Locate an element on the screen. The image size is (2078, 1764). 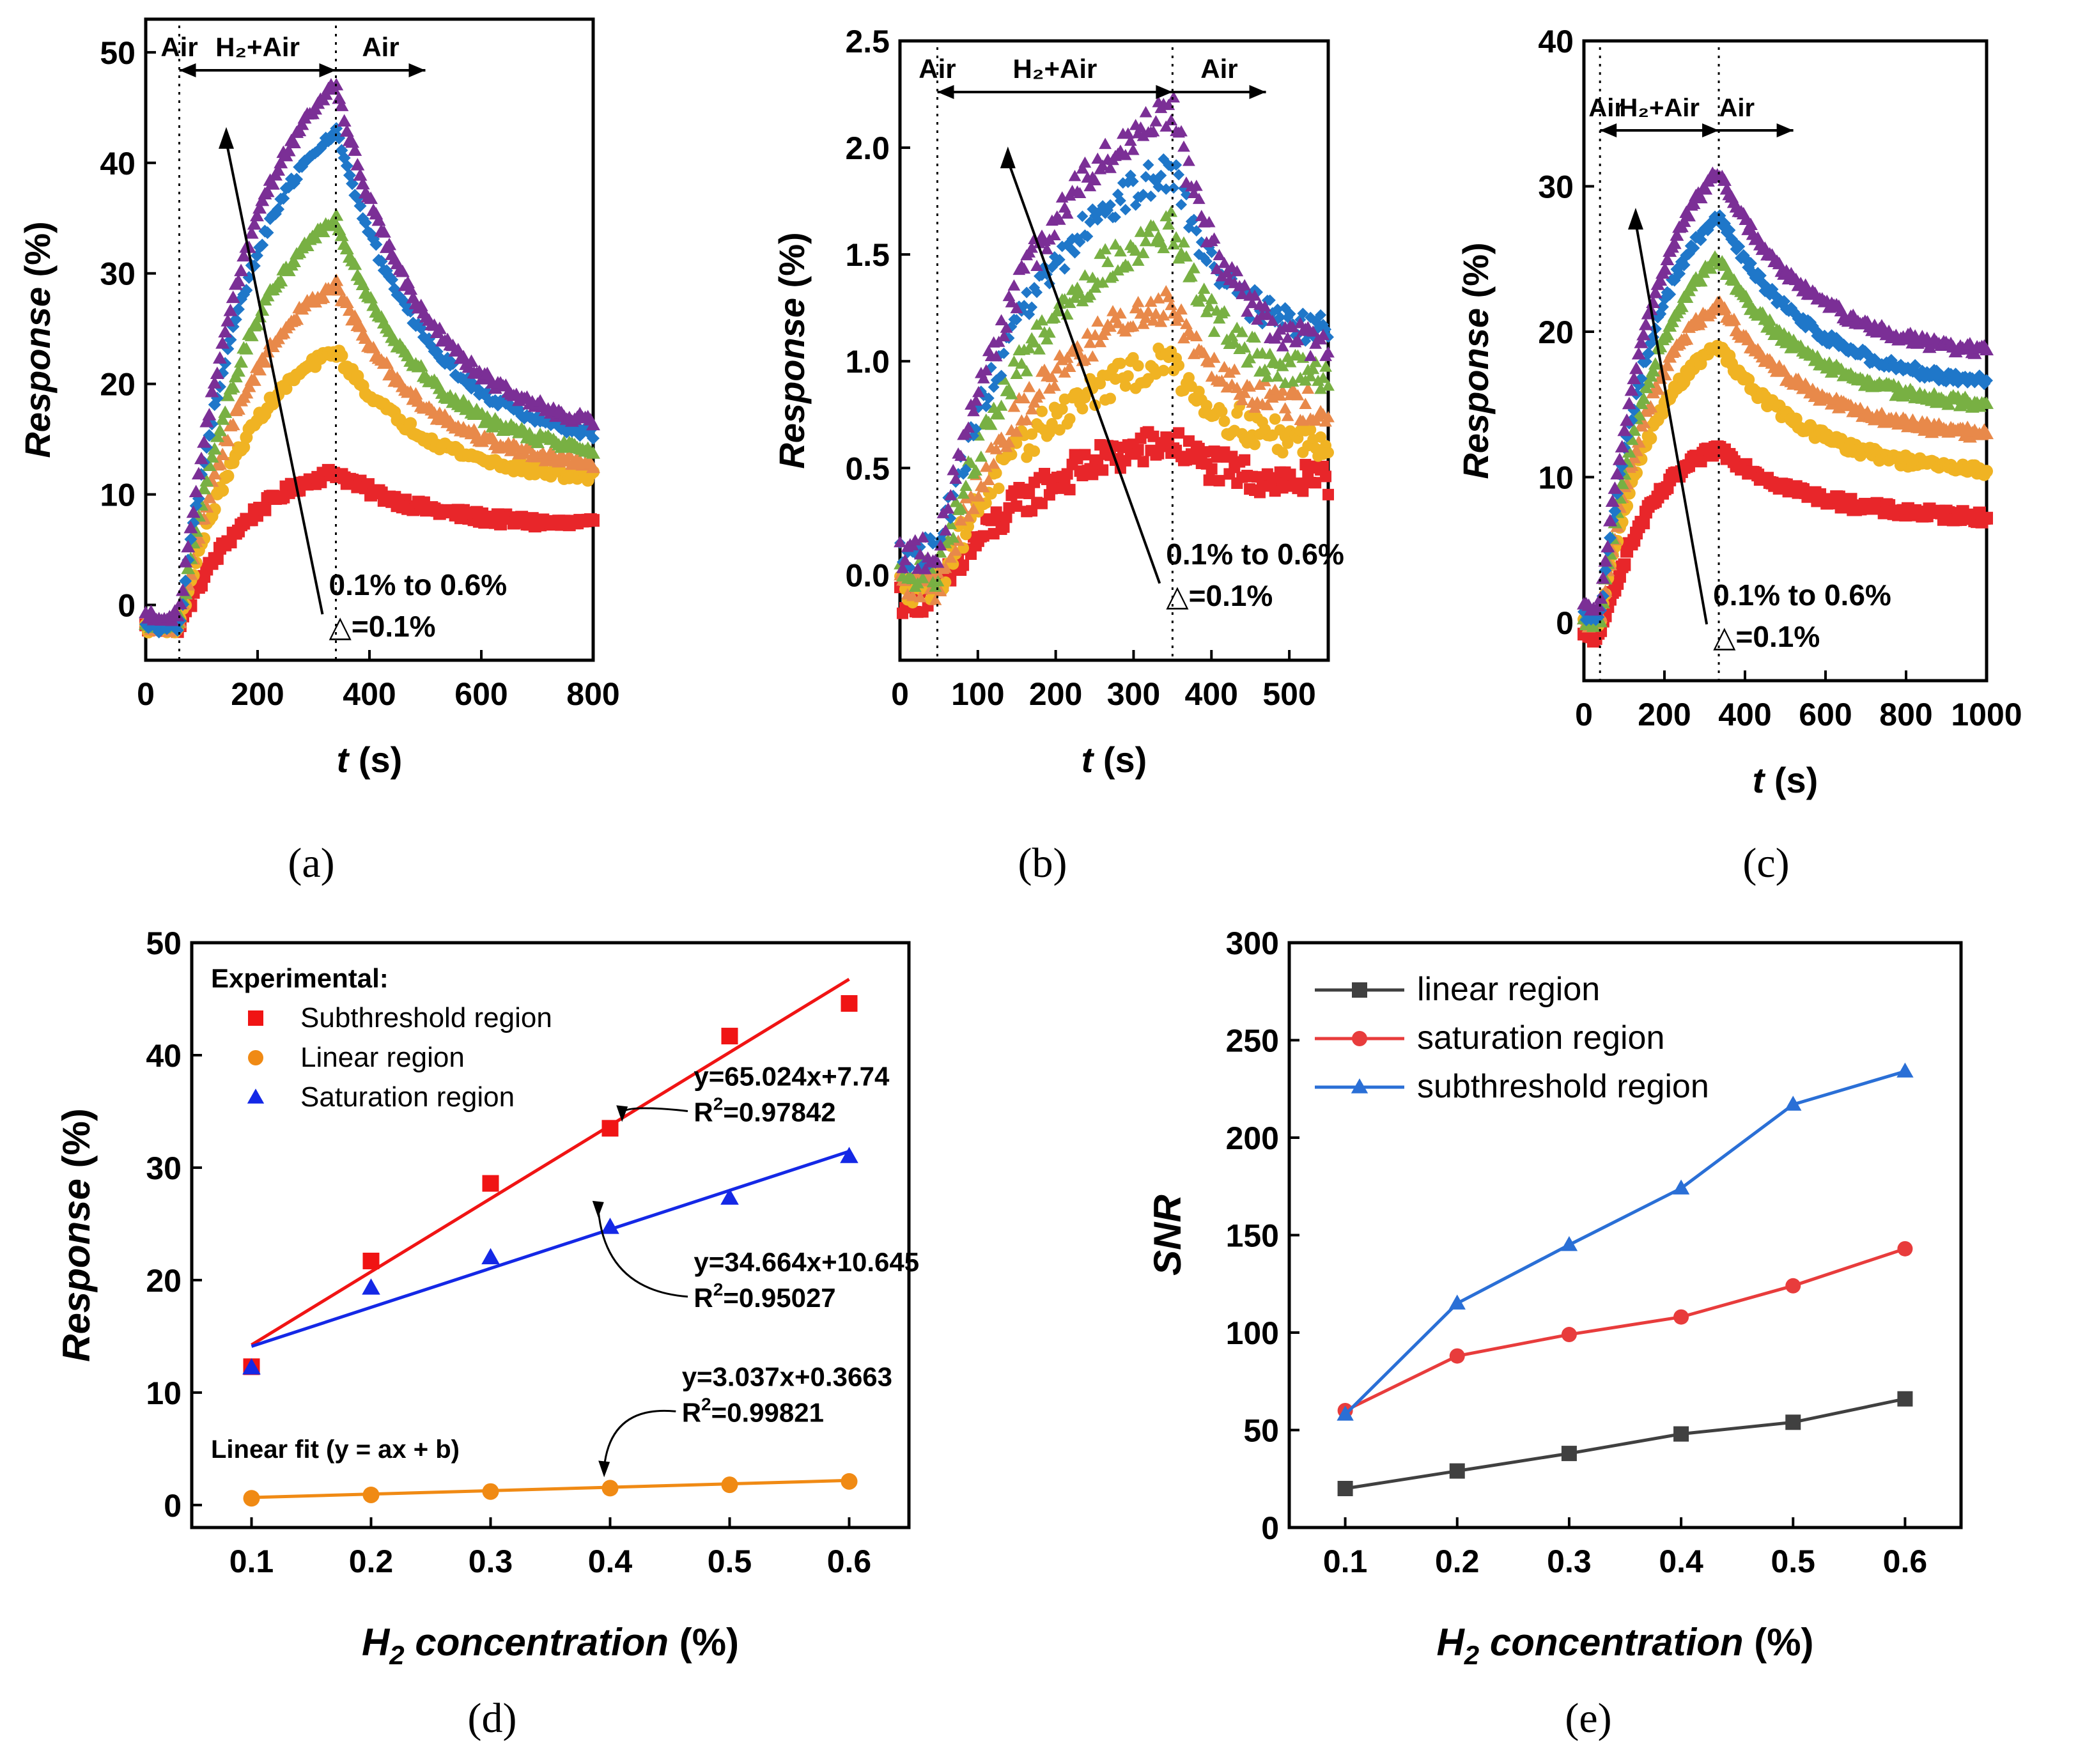
x-tick-label: 400 is located at coordinates (1212, 694).